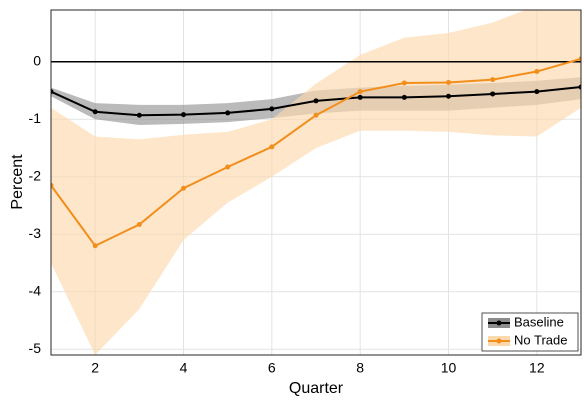 This screenshot has height=403, width=584. Describe the element at coordinates (95, 368) in the screenshot. I see `x-tick-label: 2` at that location.